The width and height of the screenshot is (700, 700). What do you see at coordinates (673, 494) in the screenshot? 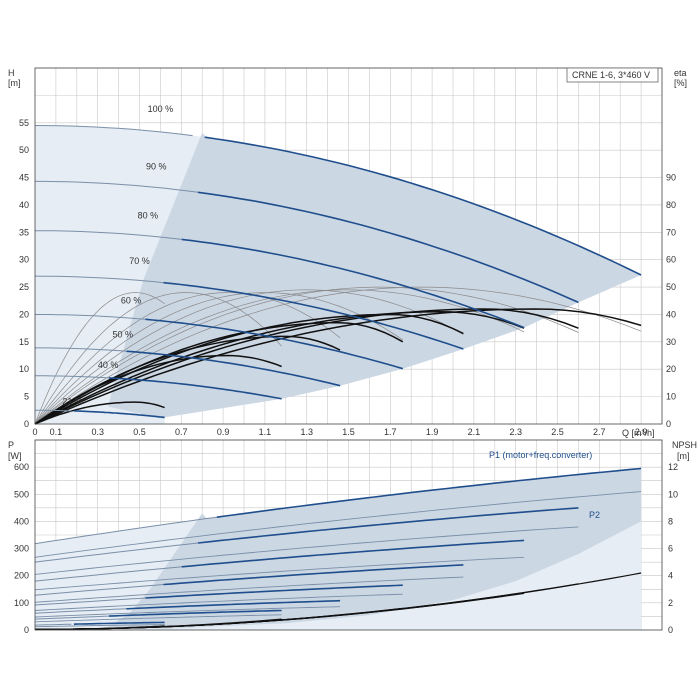
I see `npsh-tick-label: 10` at bounding box center [673, 494].